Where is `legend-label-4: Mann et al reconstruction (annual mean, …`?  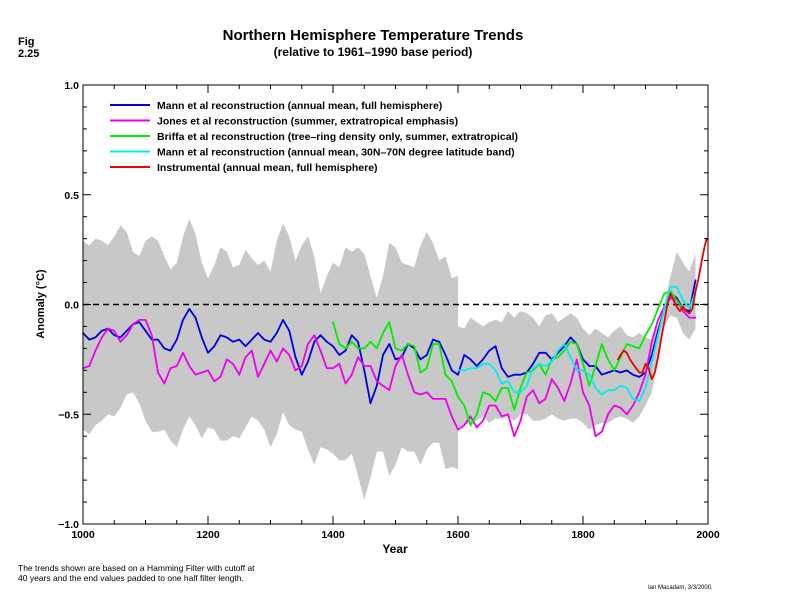 legend-label-4: Mann et al reconstruction (annual mean, … is located at coordinates (336, 153).